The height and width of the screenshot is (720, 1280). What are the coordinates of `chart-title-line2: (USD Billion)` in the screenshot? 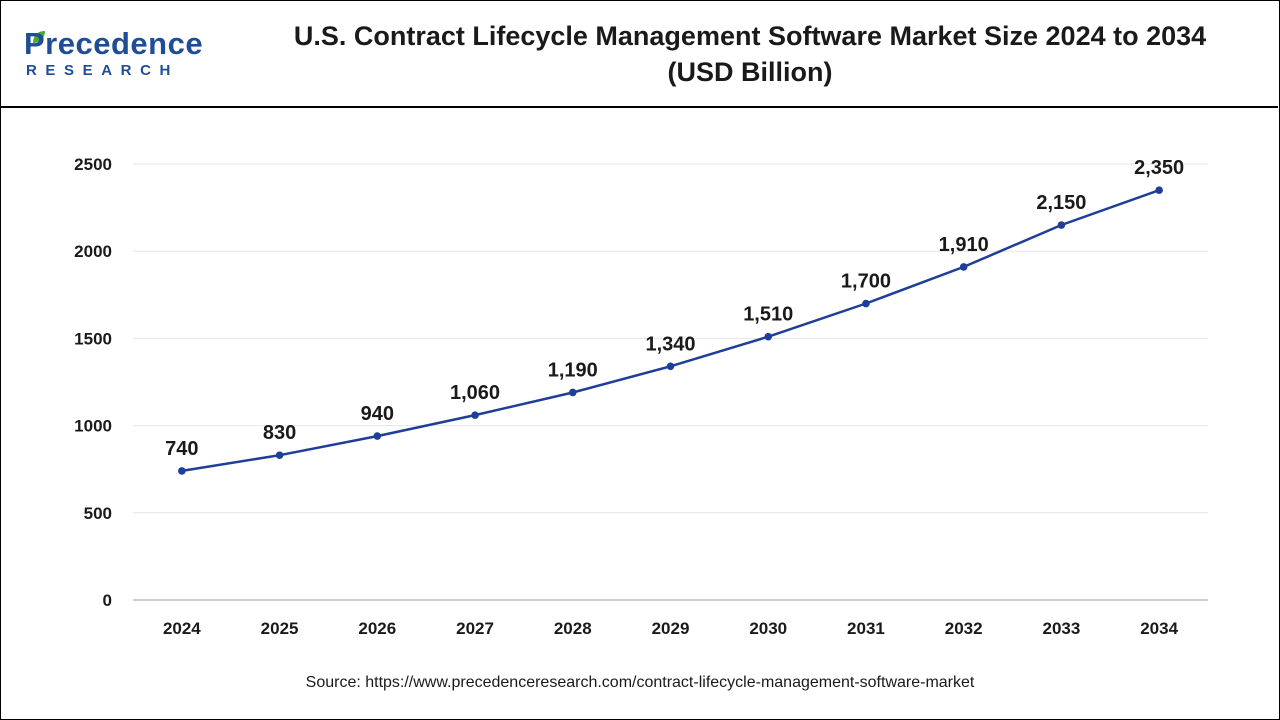 It's located at (750, 72).